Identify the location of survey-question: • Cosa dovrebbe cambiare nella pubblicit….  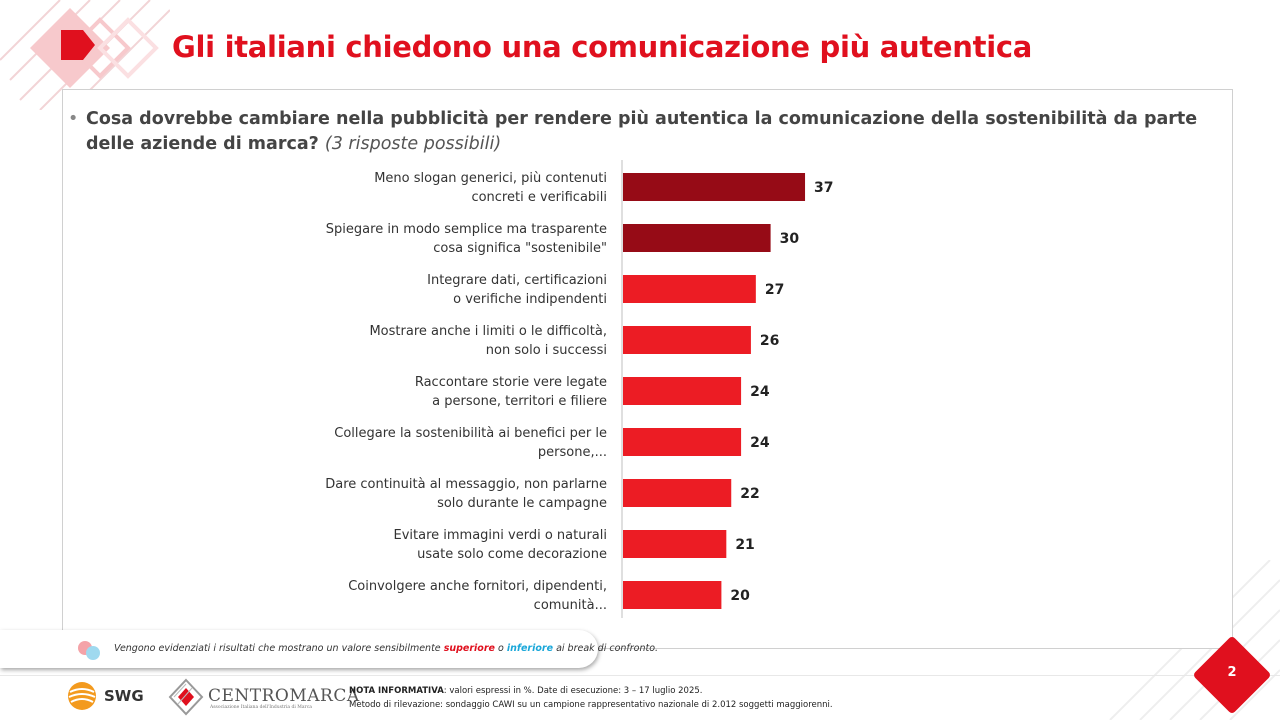
(639, 132).